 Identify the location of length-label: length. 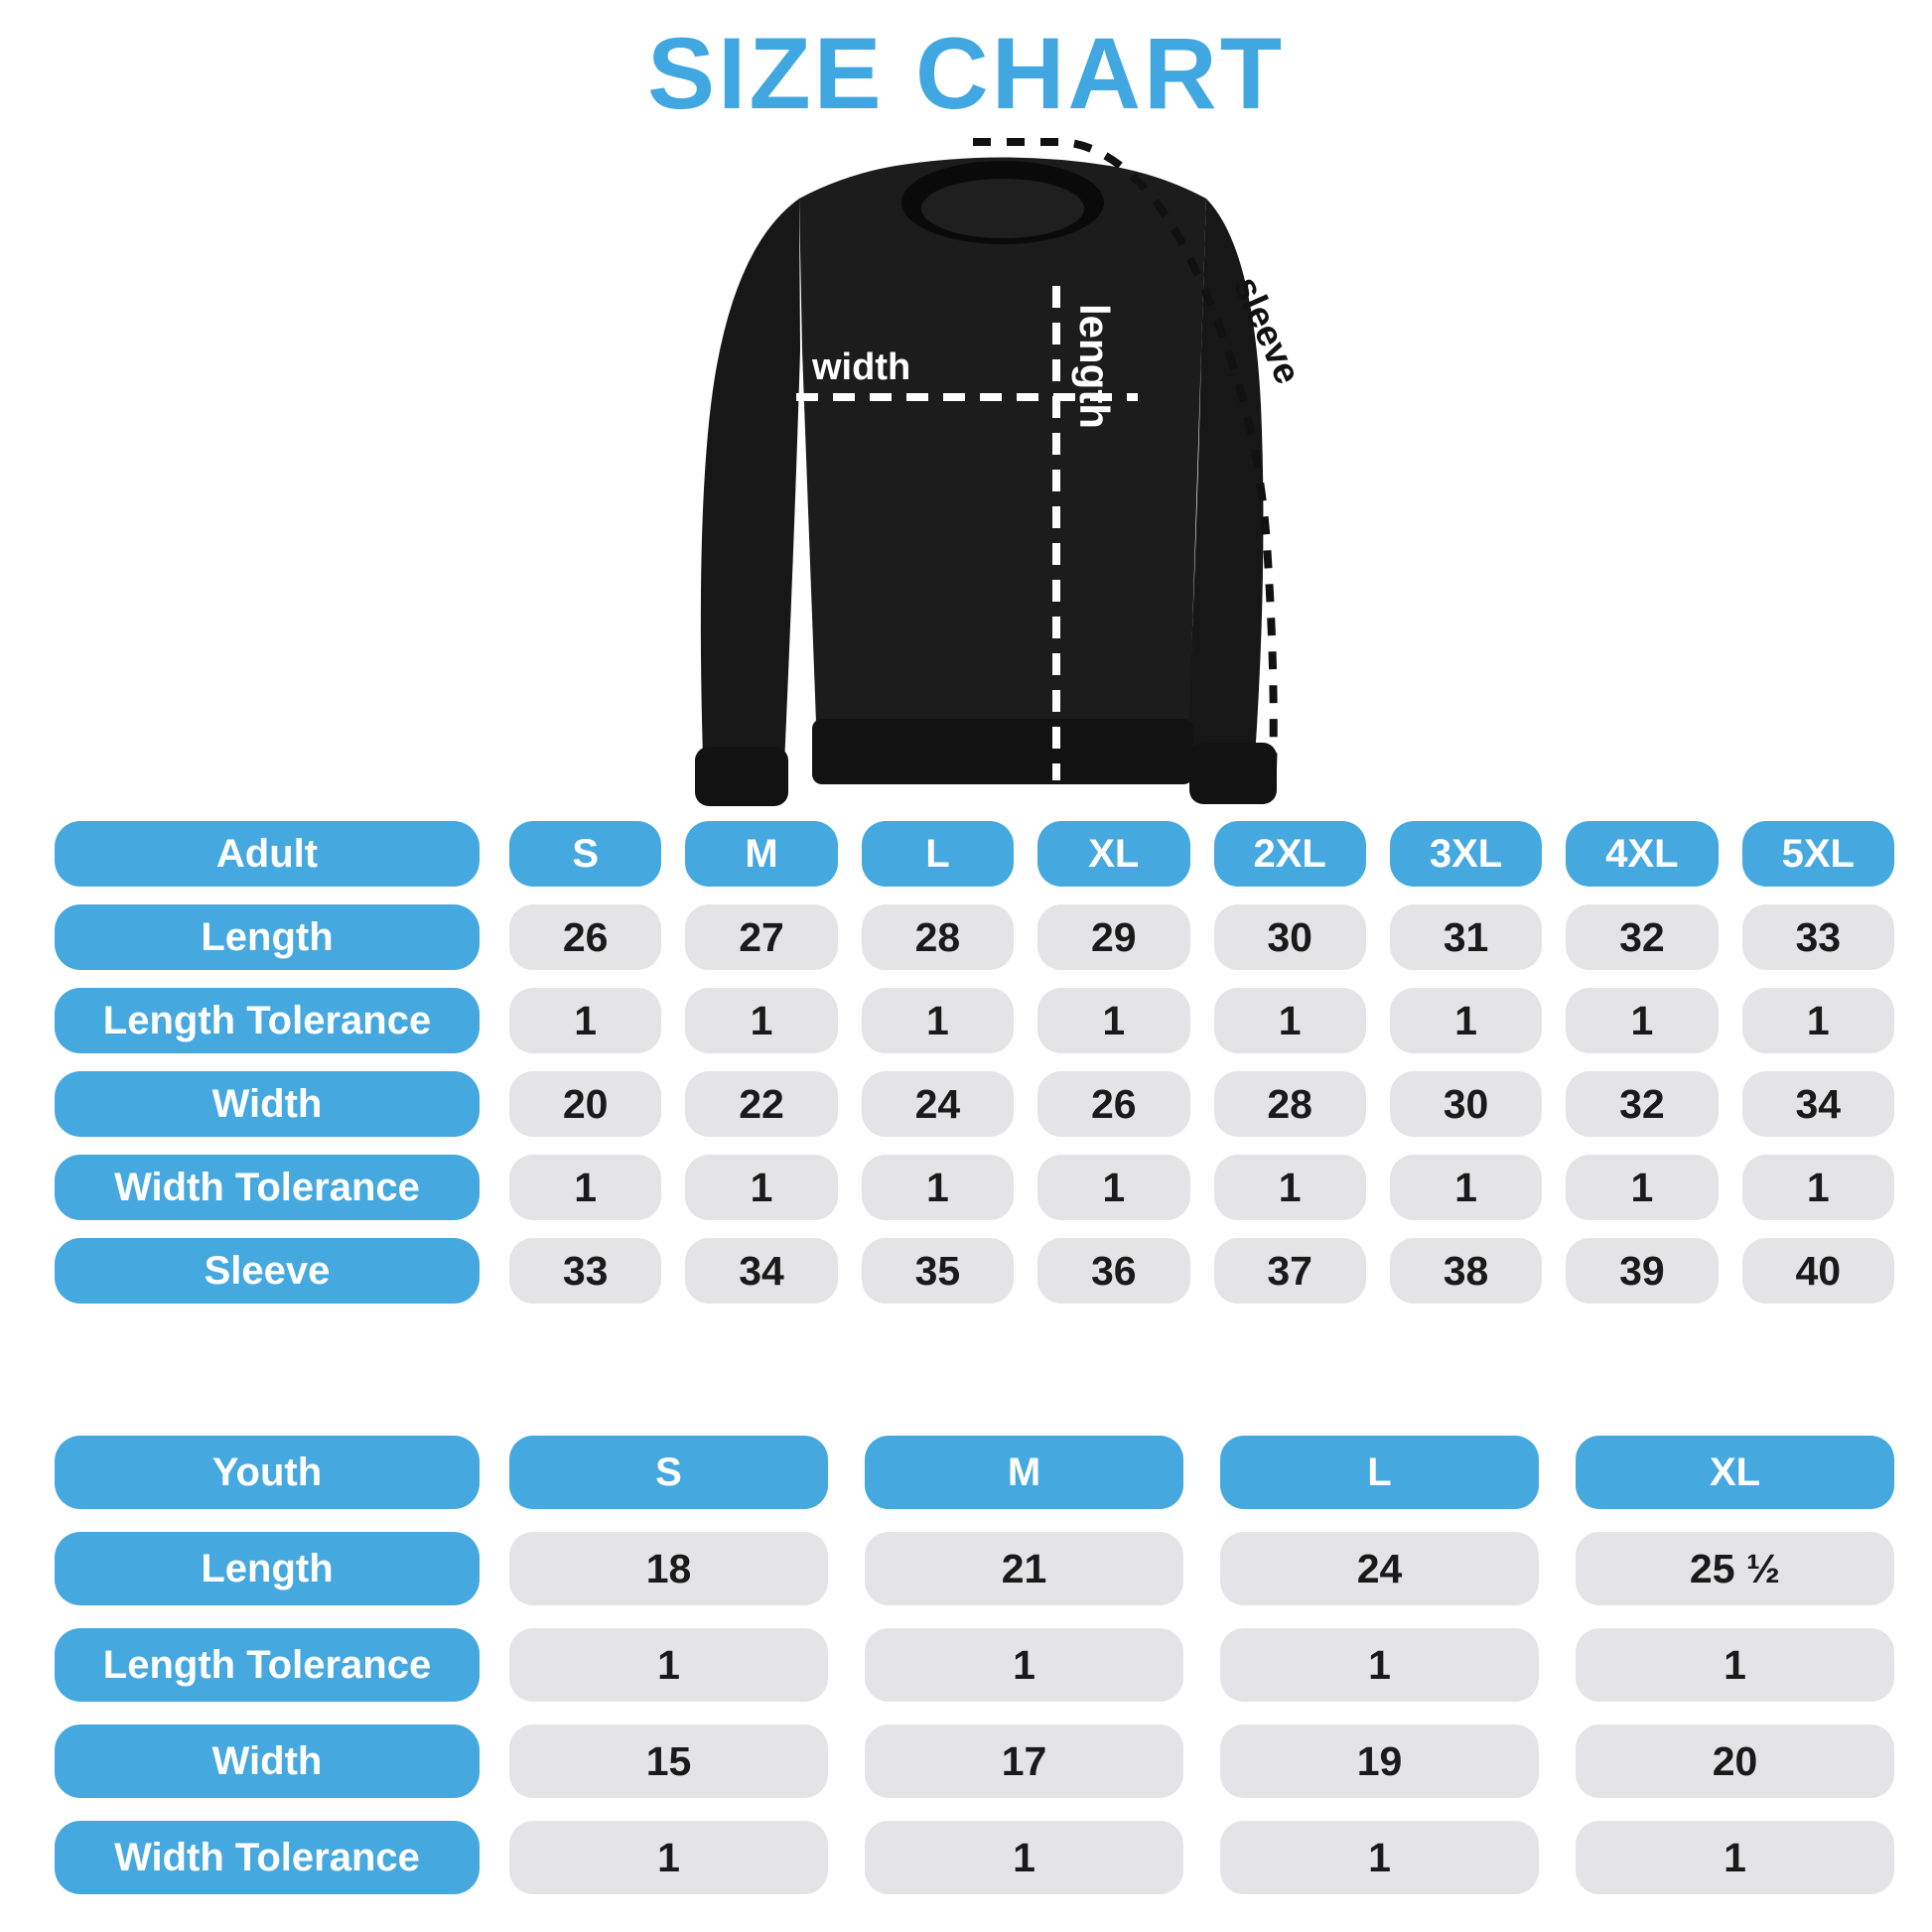
(1095, 367).